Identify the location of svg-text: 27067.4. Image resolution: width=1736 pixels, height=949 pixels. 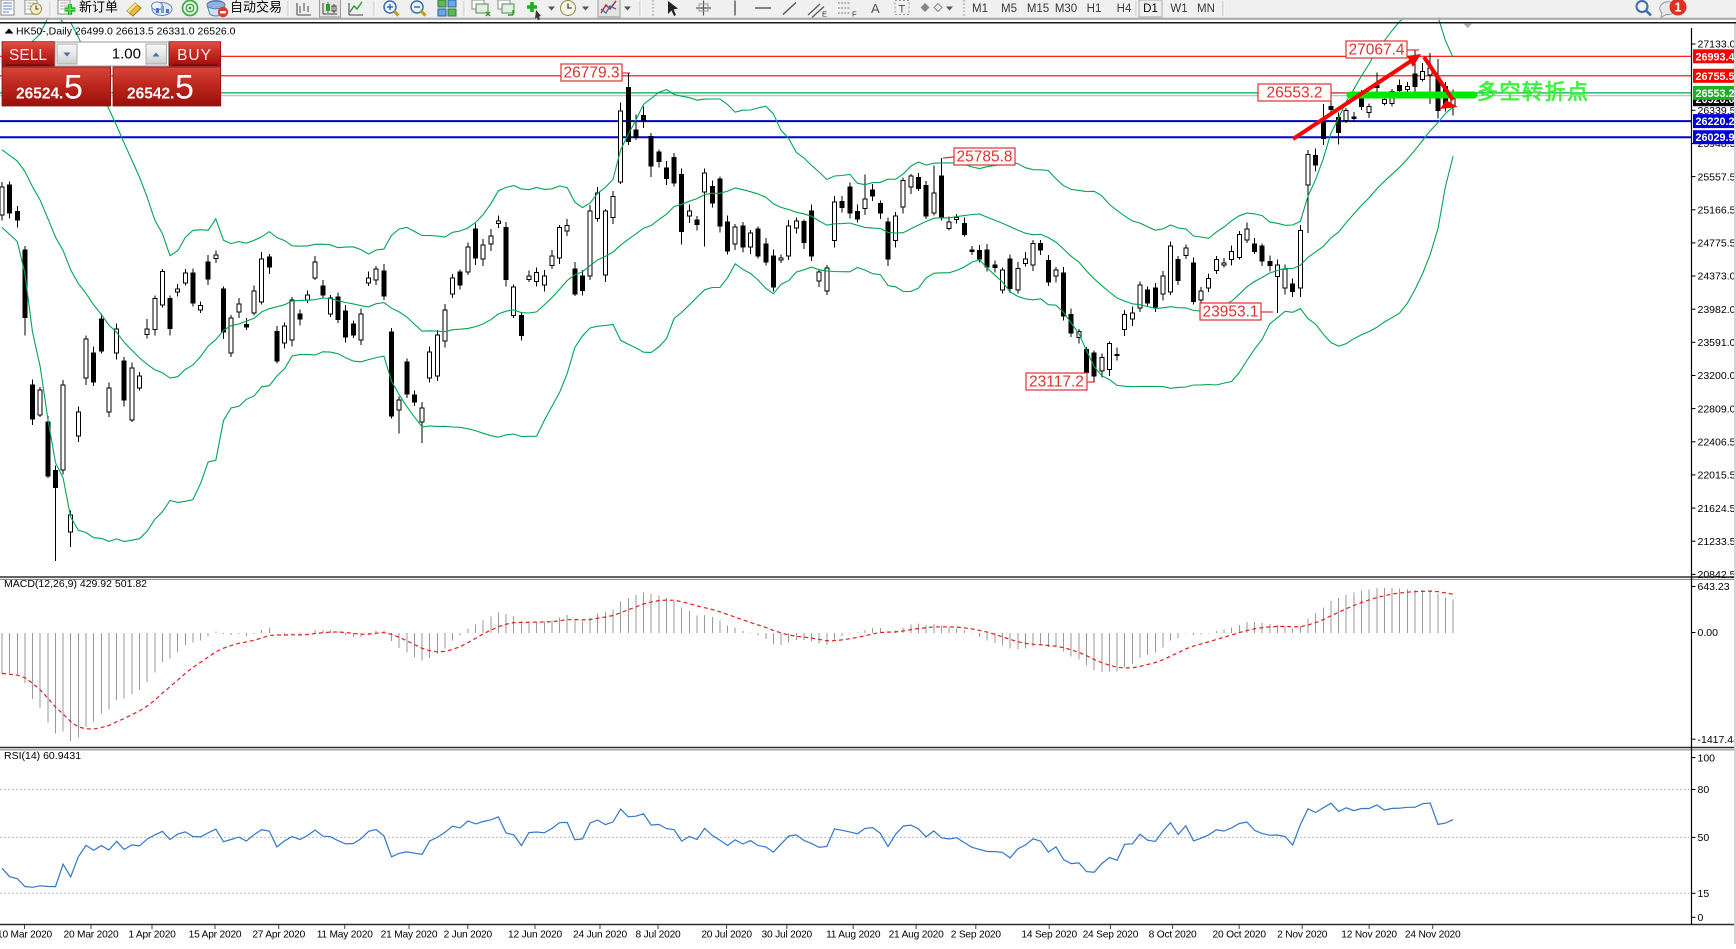
(1376, 50).